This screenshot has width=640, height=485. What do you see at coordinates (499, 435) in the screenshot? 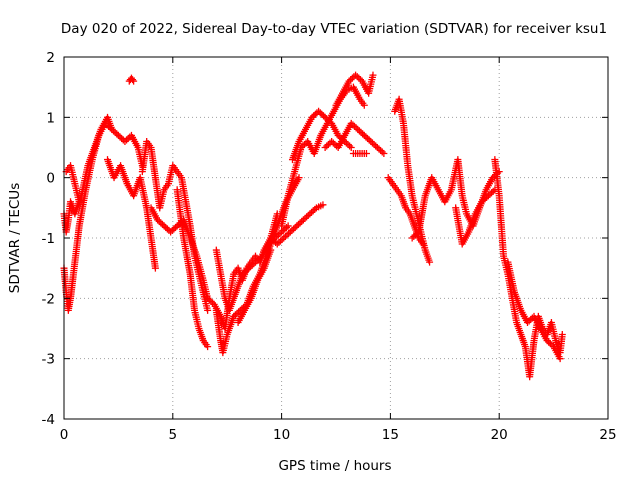
I see `x-tick-label: 20` at bounding box center [499, 435].